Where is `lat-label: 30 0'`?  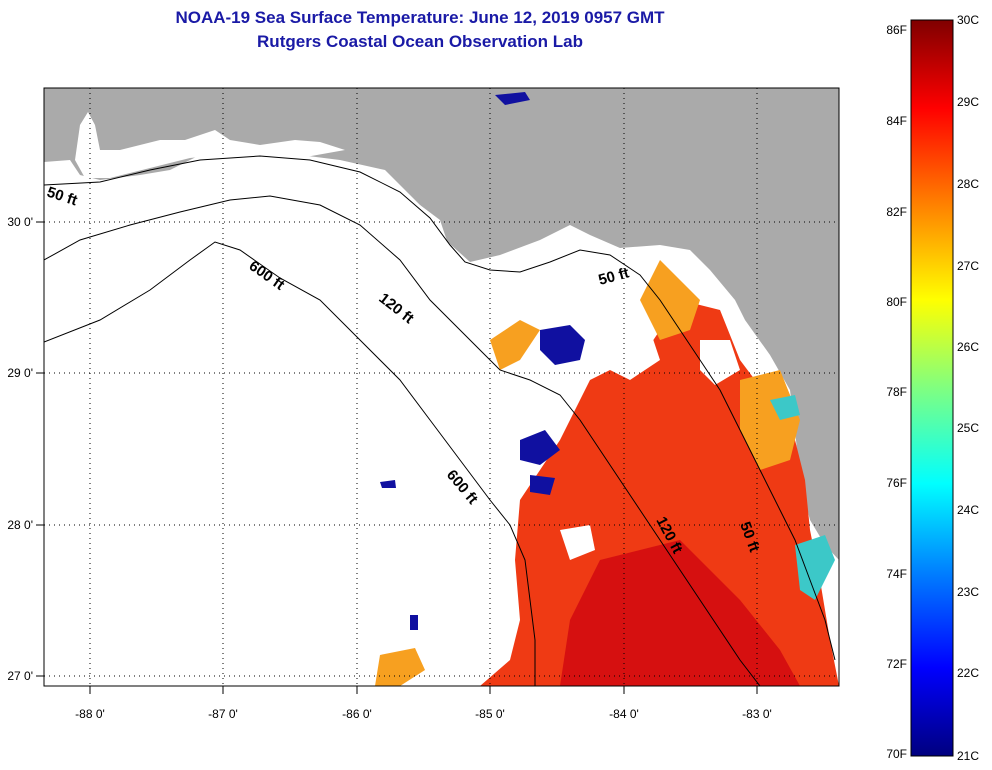
lat-label: 30 0' is located at coordinates (20, 222).